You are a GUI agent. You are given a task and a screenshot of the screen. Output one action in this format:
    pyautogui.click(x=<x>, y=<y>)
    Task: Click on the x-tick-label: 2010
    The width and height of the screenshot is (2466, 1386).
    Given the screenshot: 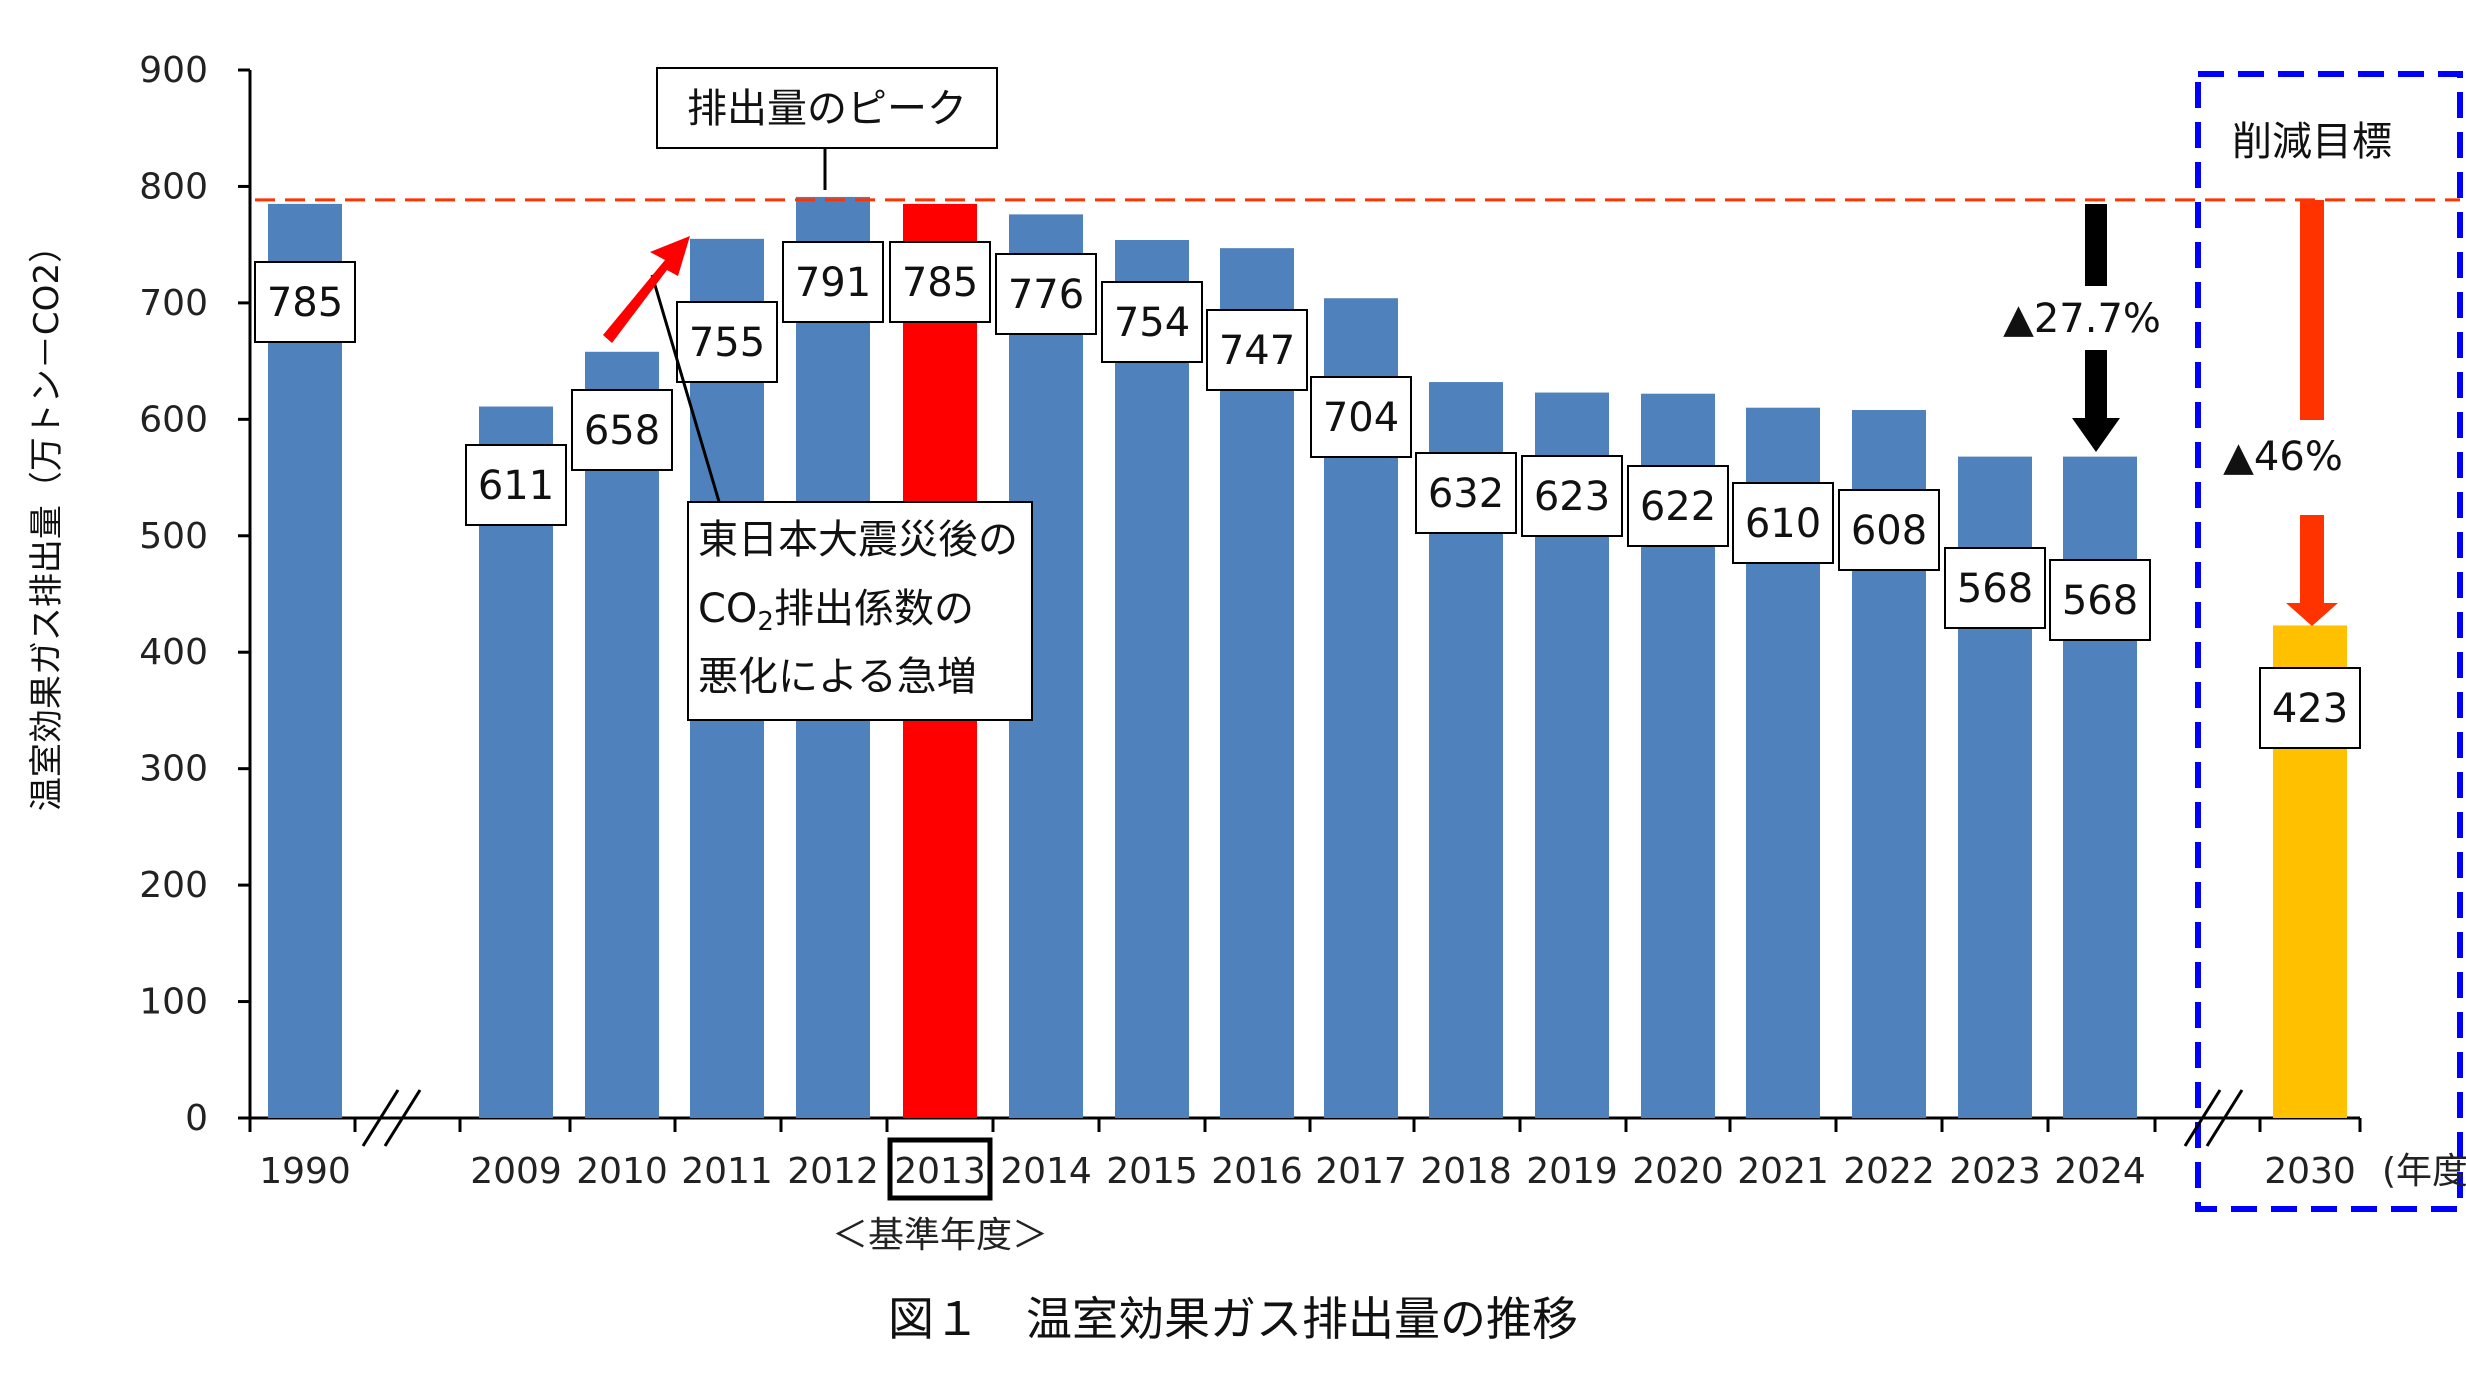 What is the action you would take?
    pyautogui.click(x=622, y=1171)
    